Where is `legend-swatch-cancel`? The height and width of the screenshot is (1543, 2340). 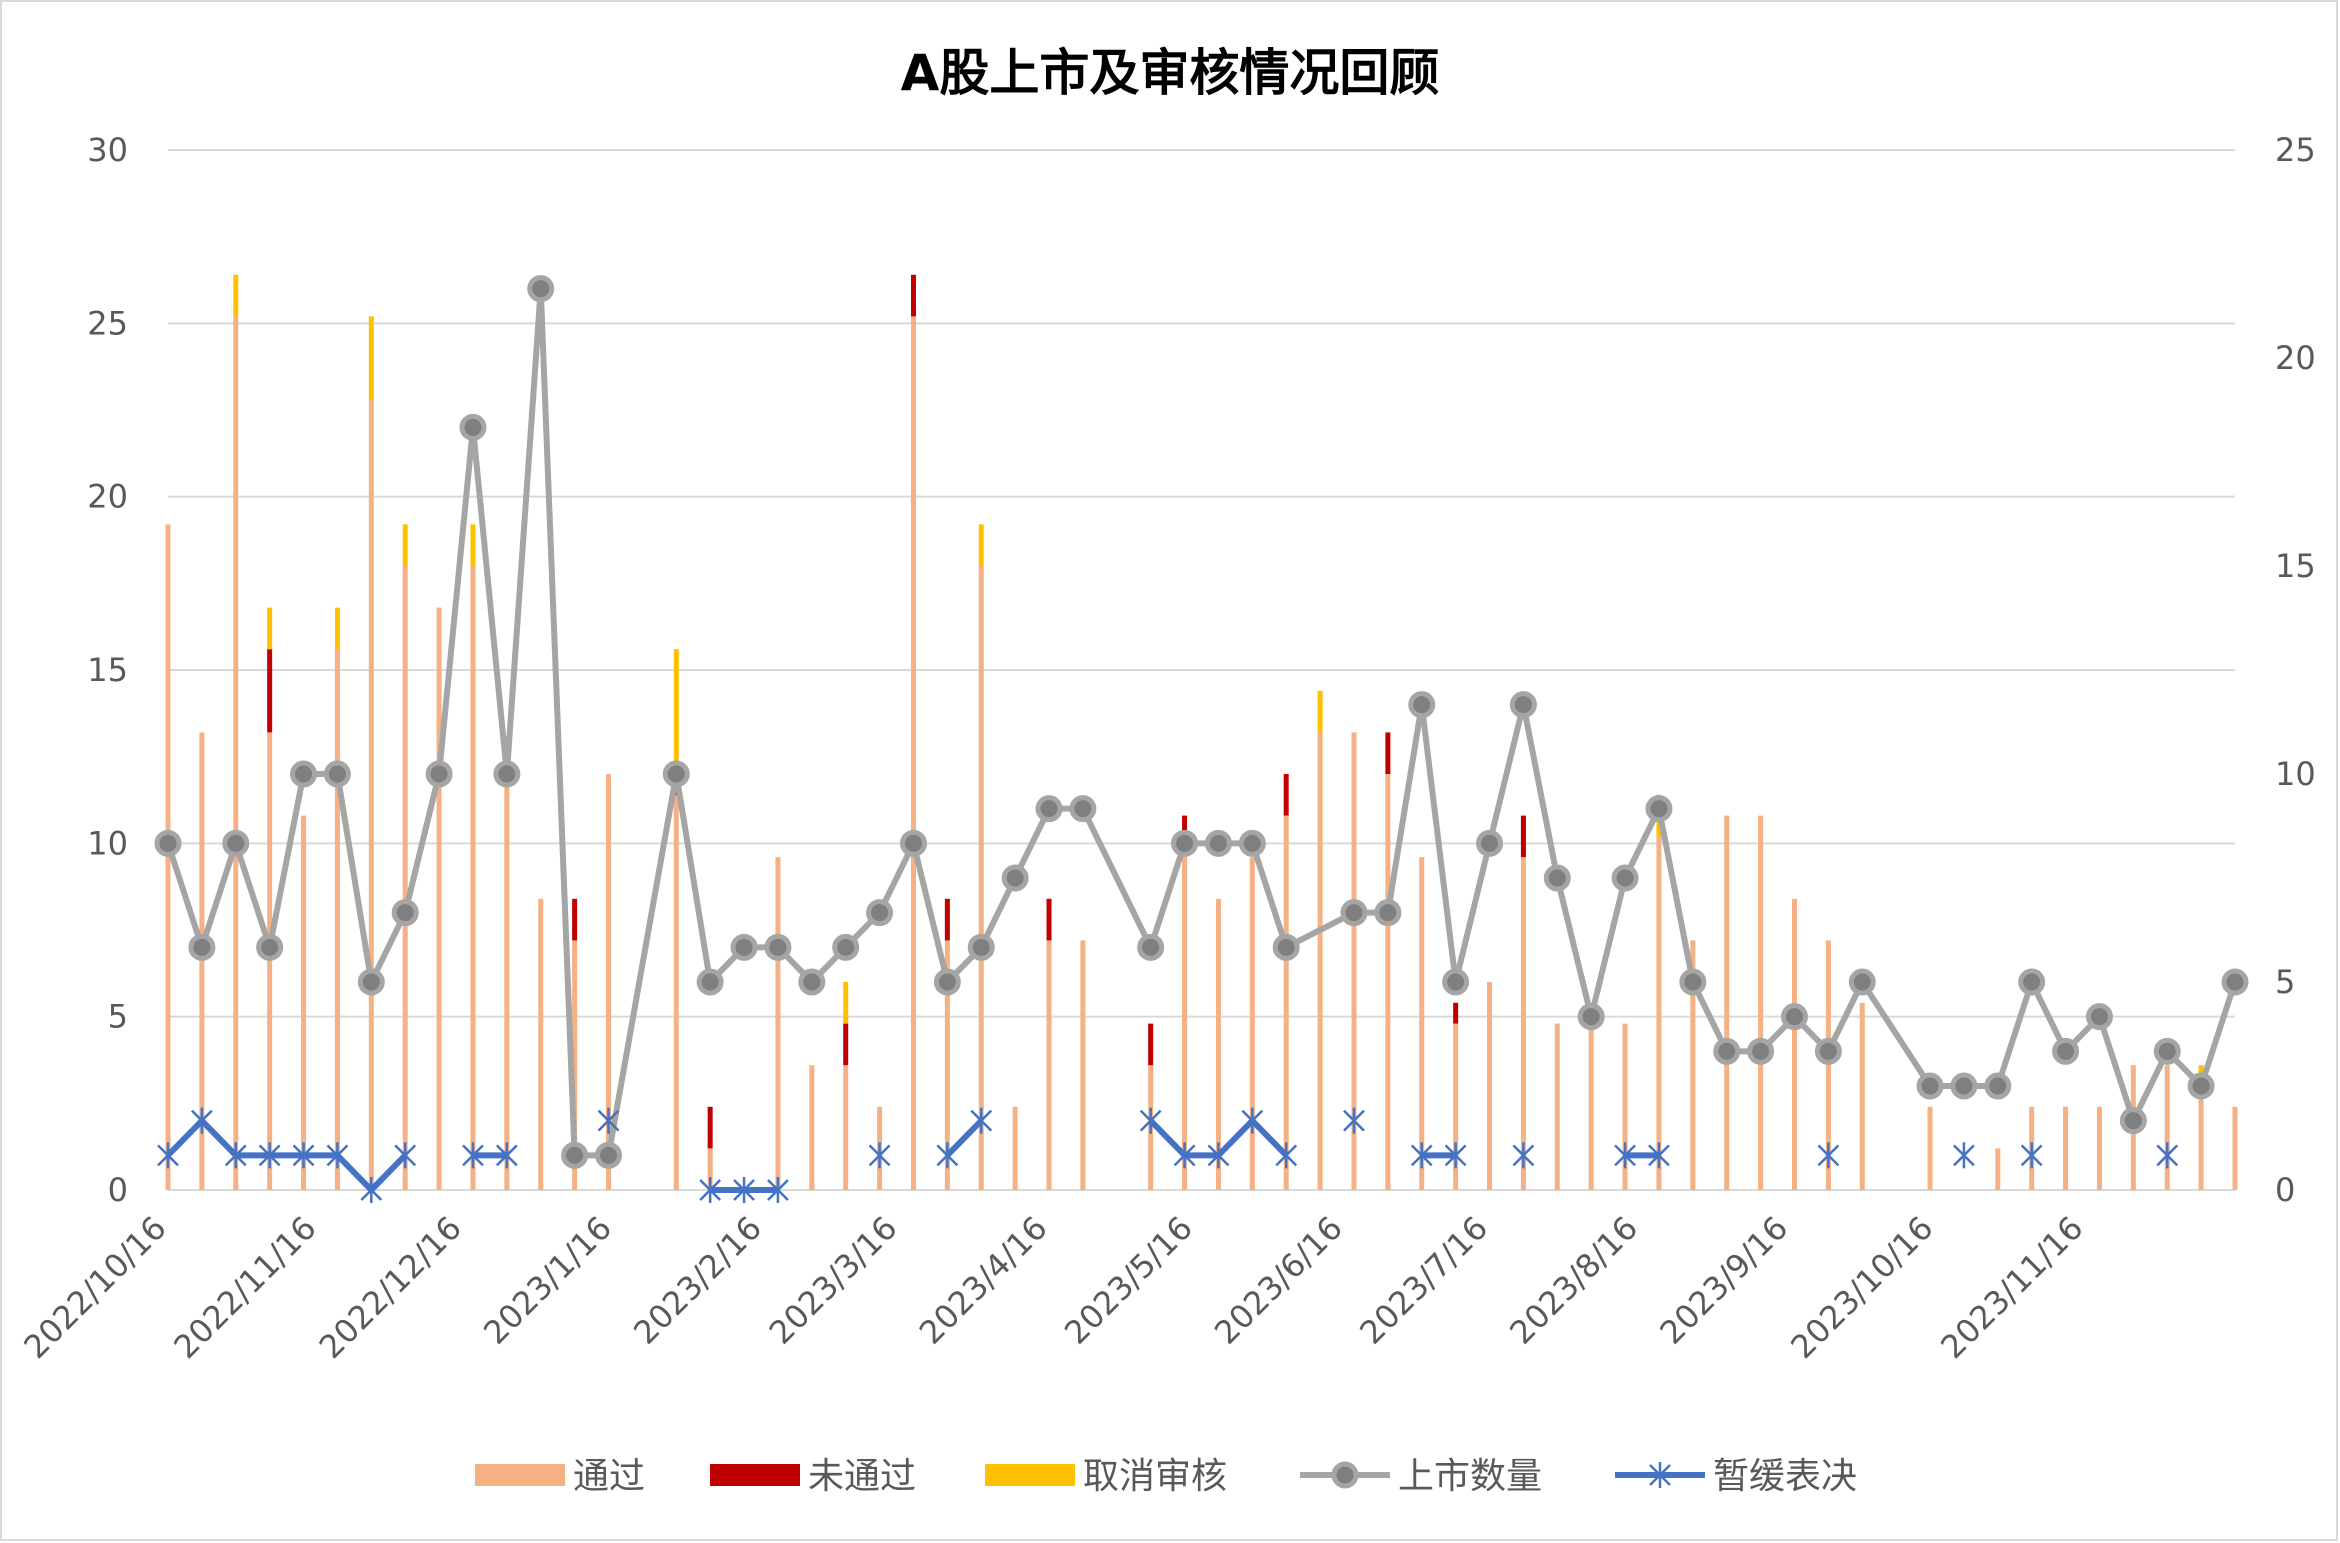 legend-swatch-cancel is located at coordinates (1030, 1475).